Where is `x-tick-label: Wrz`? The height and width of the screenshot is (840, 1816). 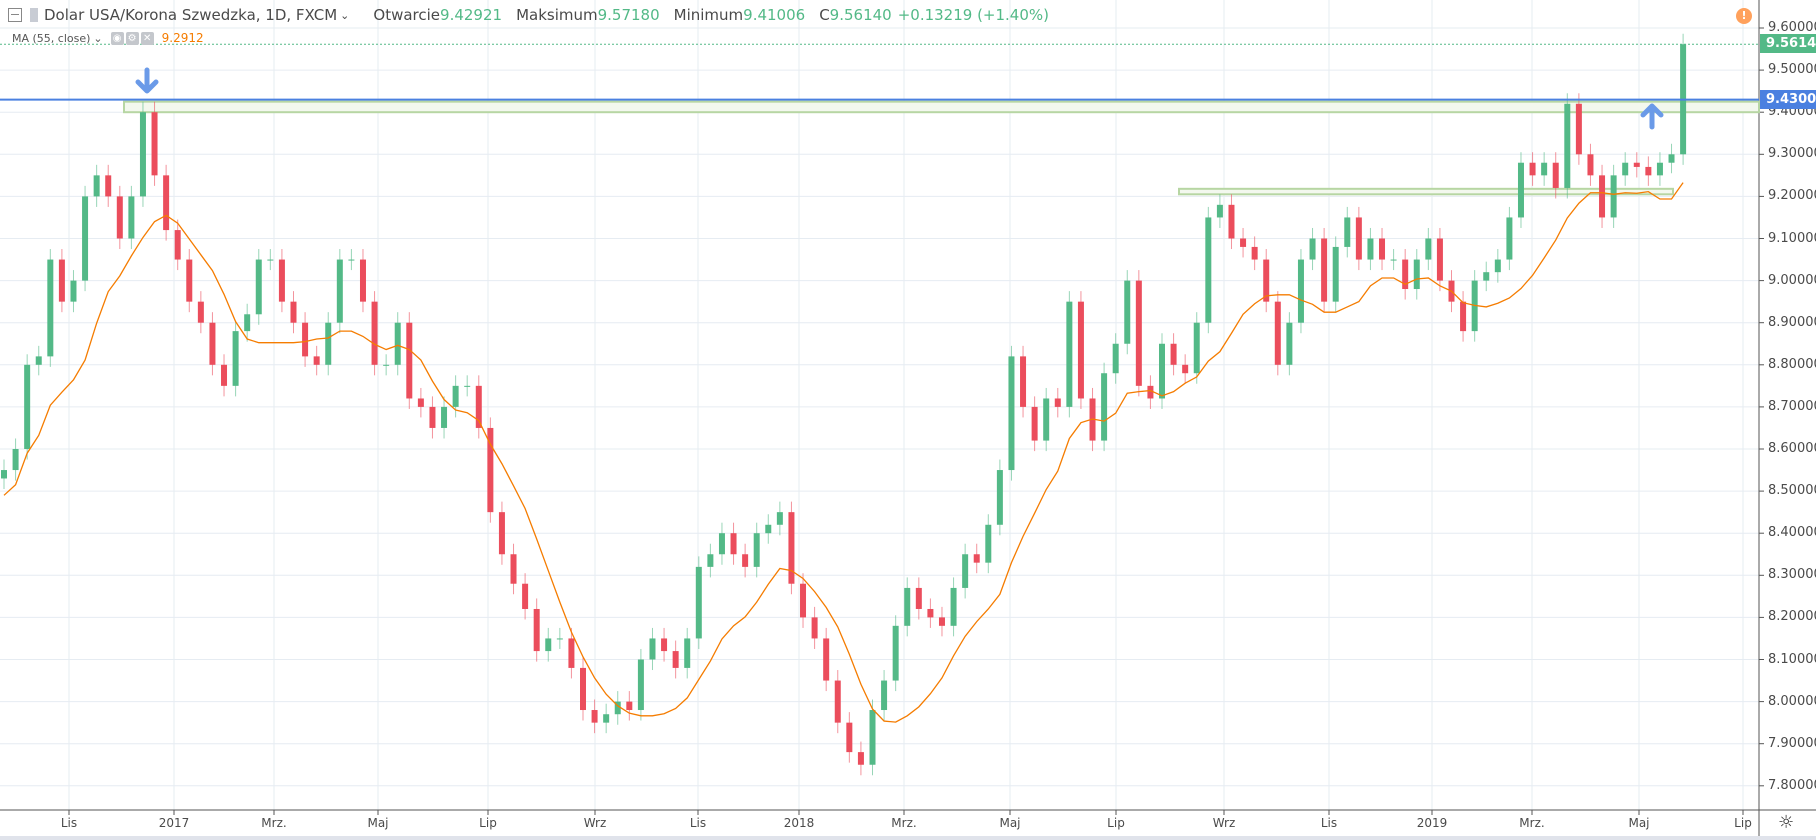
x-tick-label: Wrz is located at coordinates (1224, 823).